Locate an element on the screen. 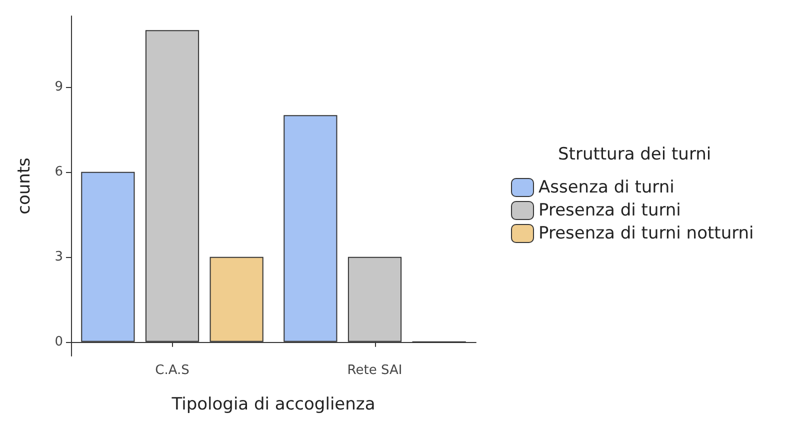  legend-label: Assenza di turni is located at coordinates (606, 188).